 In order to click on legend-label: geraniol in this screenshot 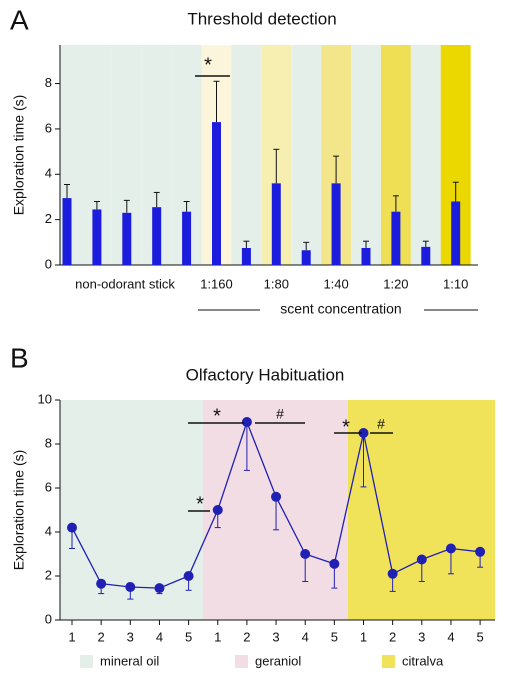, I will do `click(278, 660)`.